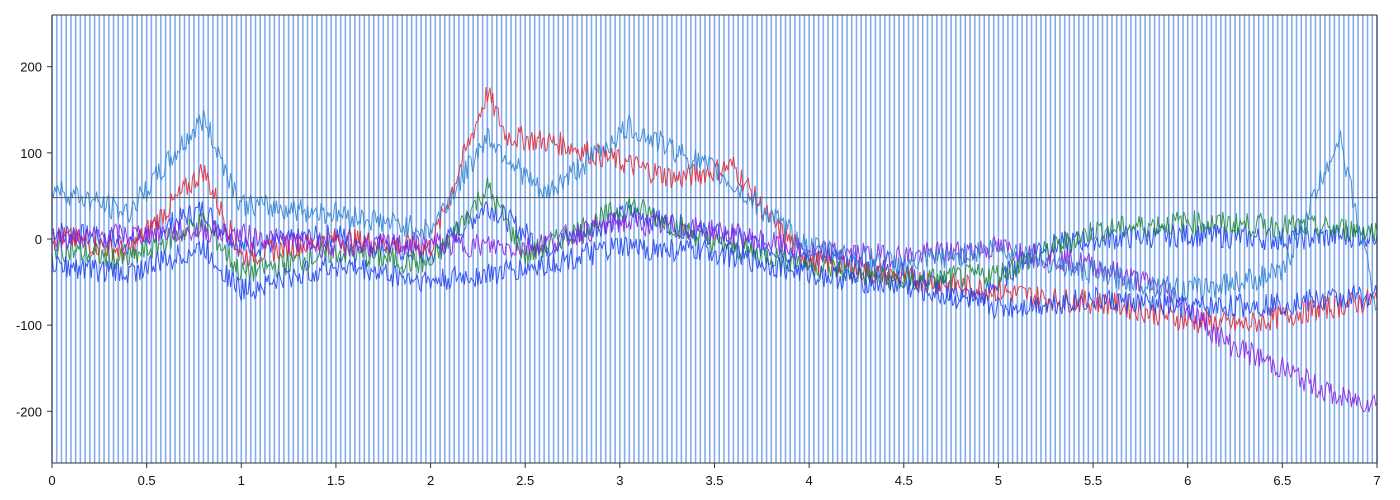 The image size is (1400, 500). I want to click on x-tick-label: 5, so click(998, 480).